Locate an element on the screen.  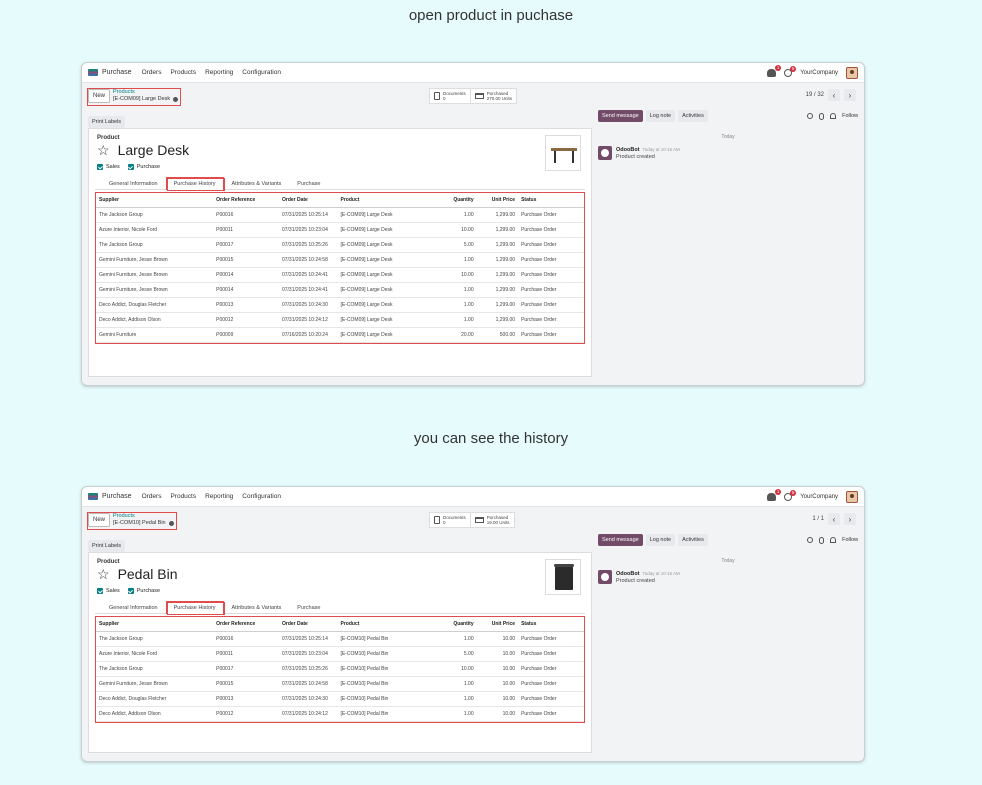
purchased-smart-button: Purchased 270.00 Units is located at coordinates (493, 96).